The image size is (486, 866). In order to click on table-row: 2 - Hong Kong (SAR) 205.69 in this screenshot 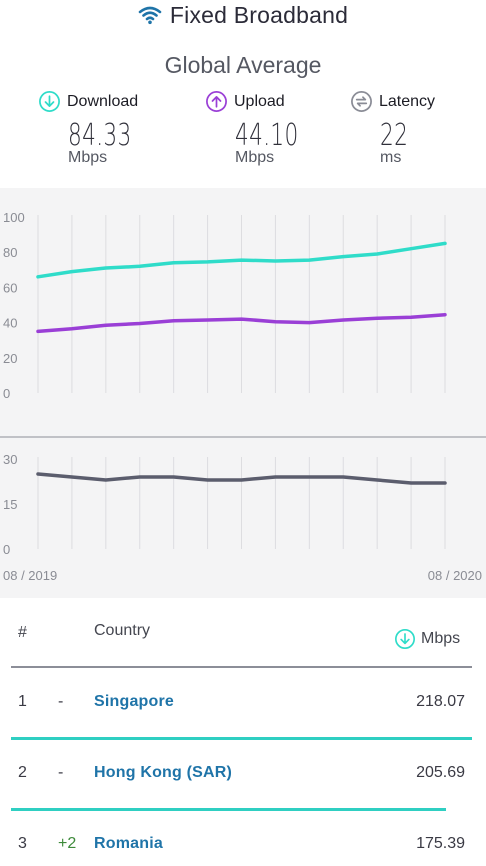, I will do `click(243, 779)`.